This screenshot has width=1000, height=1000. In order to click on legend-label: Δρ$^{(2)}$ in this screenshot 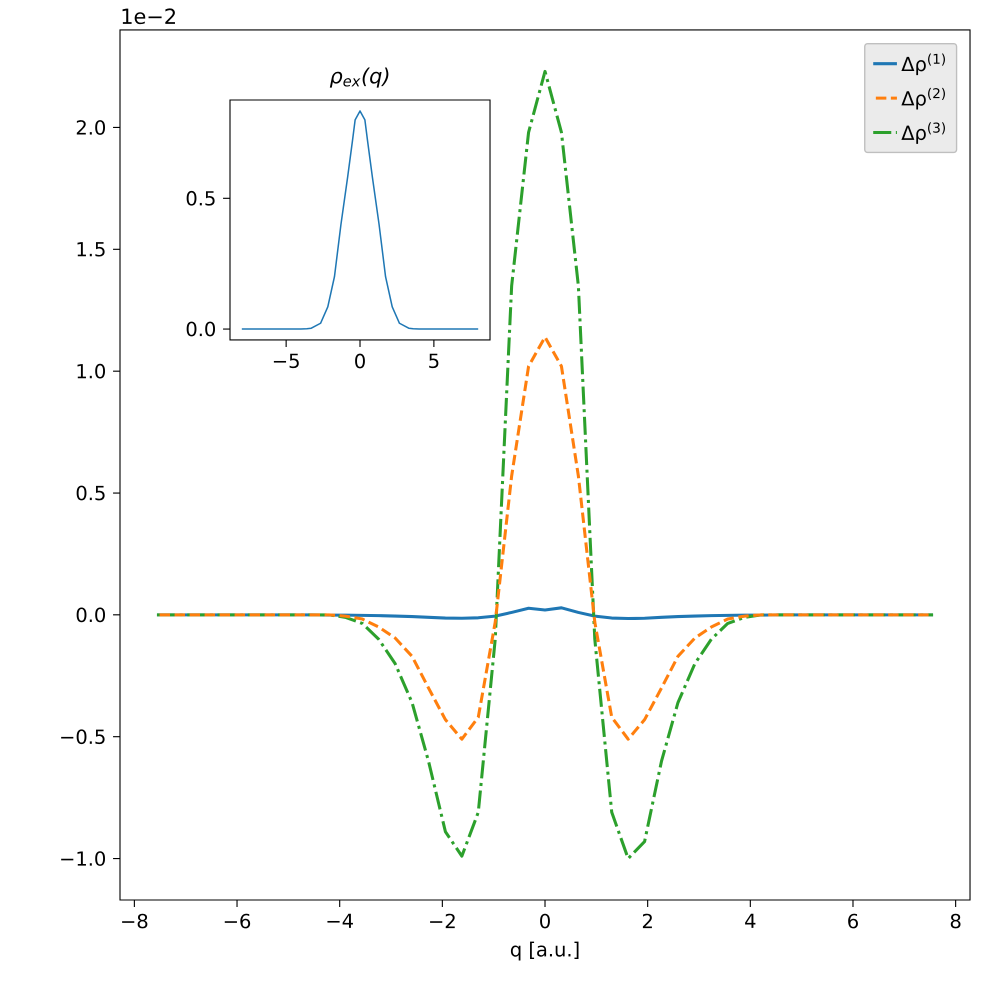, I will do `click(923, 99)`.